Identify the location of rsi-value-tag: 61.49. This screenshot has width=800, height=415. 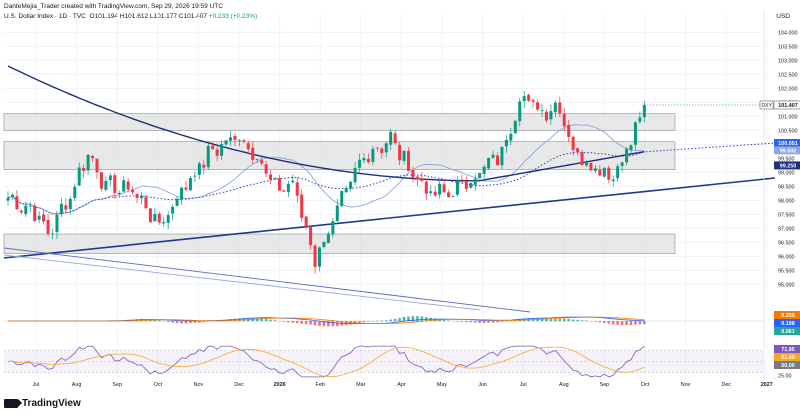
(787, 357).